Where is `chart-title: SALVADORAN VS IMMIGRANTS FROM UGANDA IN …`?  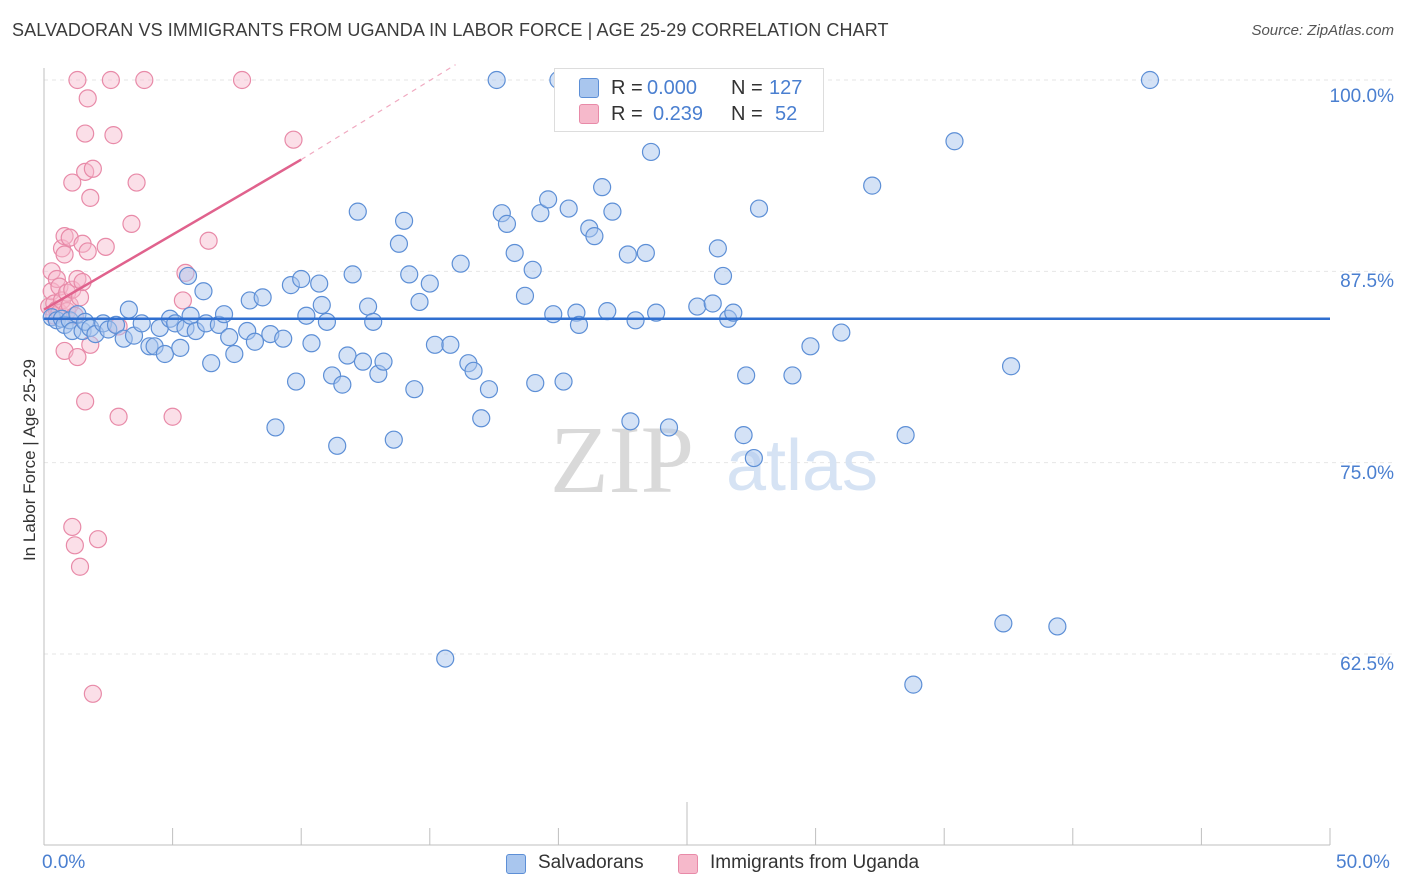
chart-title: SALVADORAN VS IMMIGRANTS FROM UGANDA IN … is located at coordinates (450, 30).